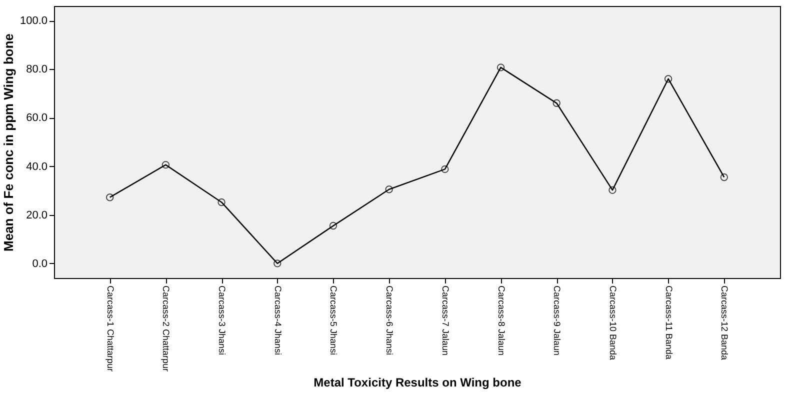  Describe the element at coordinates (37, 166) in the screenshot. I see `y-tick-label: 40.0` at that location.